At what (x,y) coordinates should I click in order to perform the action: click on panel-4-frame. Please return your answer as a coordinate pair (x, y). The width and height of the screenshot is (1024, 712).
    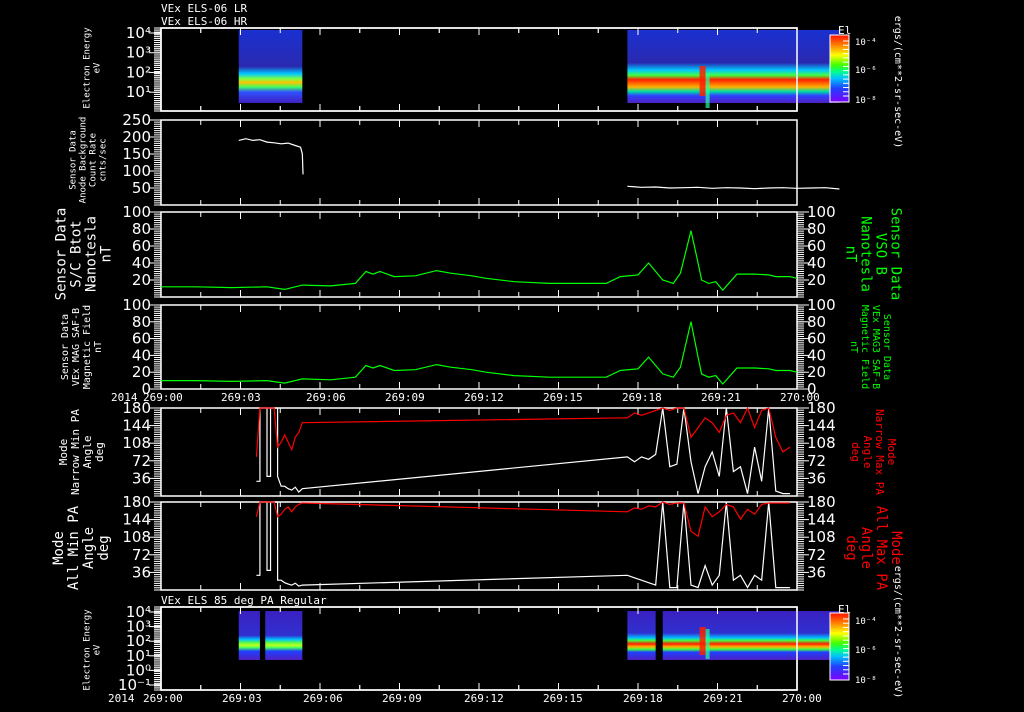
    Looking at the image, I should click on (479, 347).